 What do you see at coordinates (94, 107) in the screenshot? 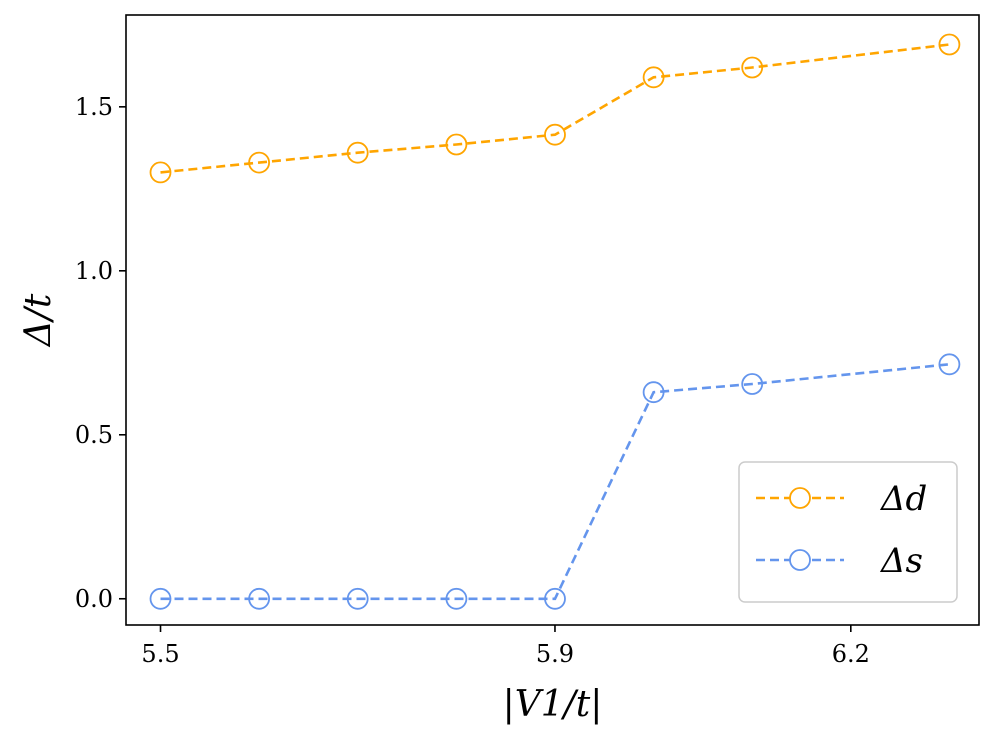
I see `y-tick-label: 1.5` at bounding box center [94, 107].